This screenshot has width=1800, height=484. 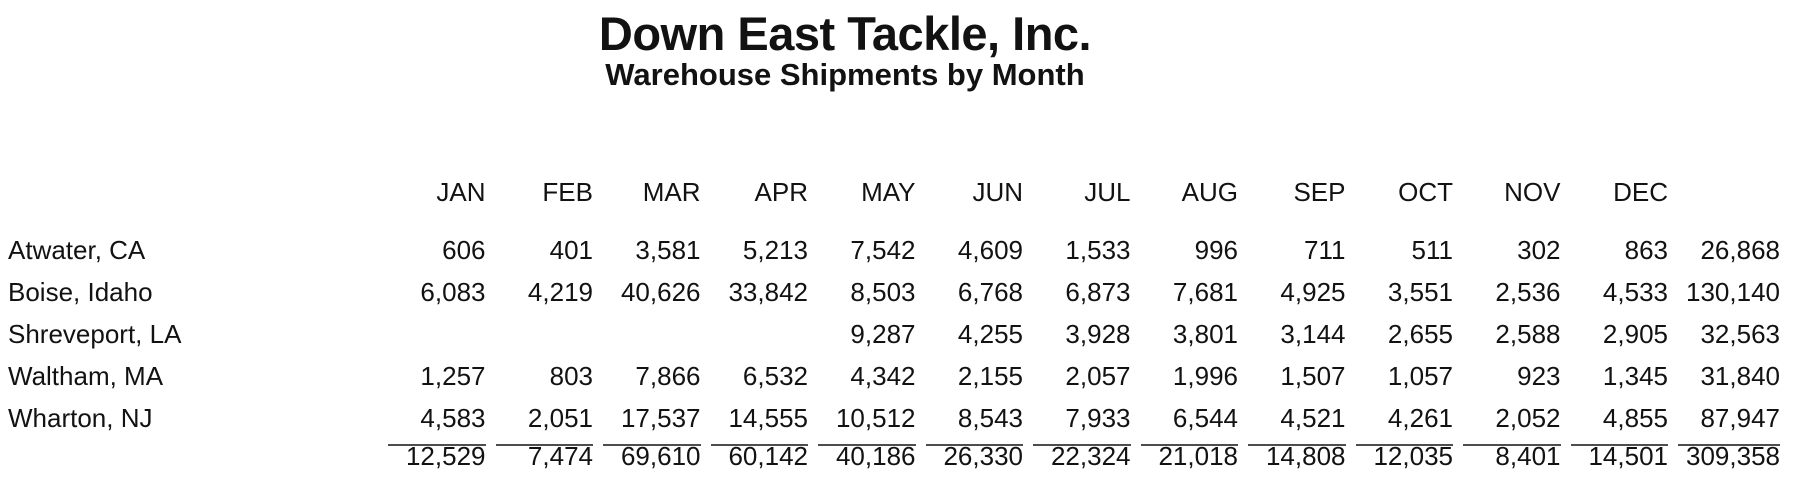 What do you see at coordinates (1740, 334) in the screenshot?
I see `row-total: 32,563` at bounding box center [1740, 334].